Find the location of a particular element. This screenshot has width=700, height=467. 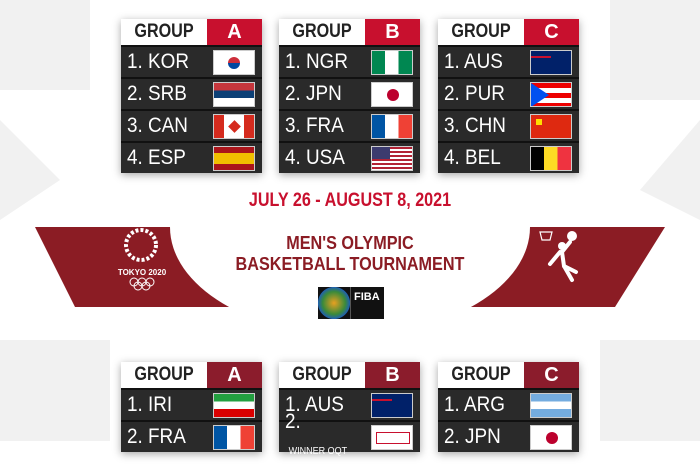

flag-oqt-icon is located at coordinates (392, 437).